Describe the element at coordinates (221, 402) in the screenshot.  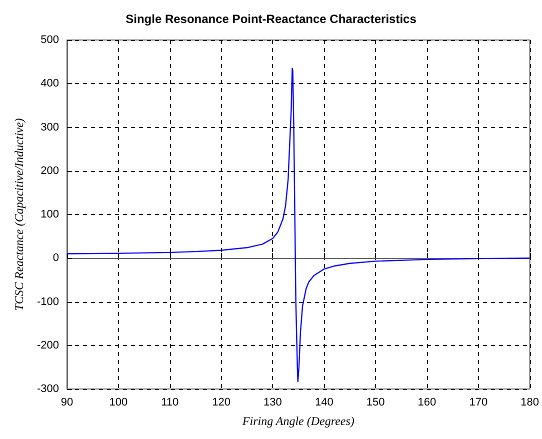
I see `x-tick-label: 120` at that location.